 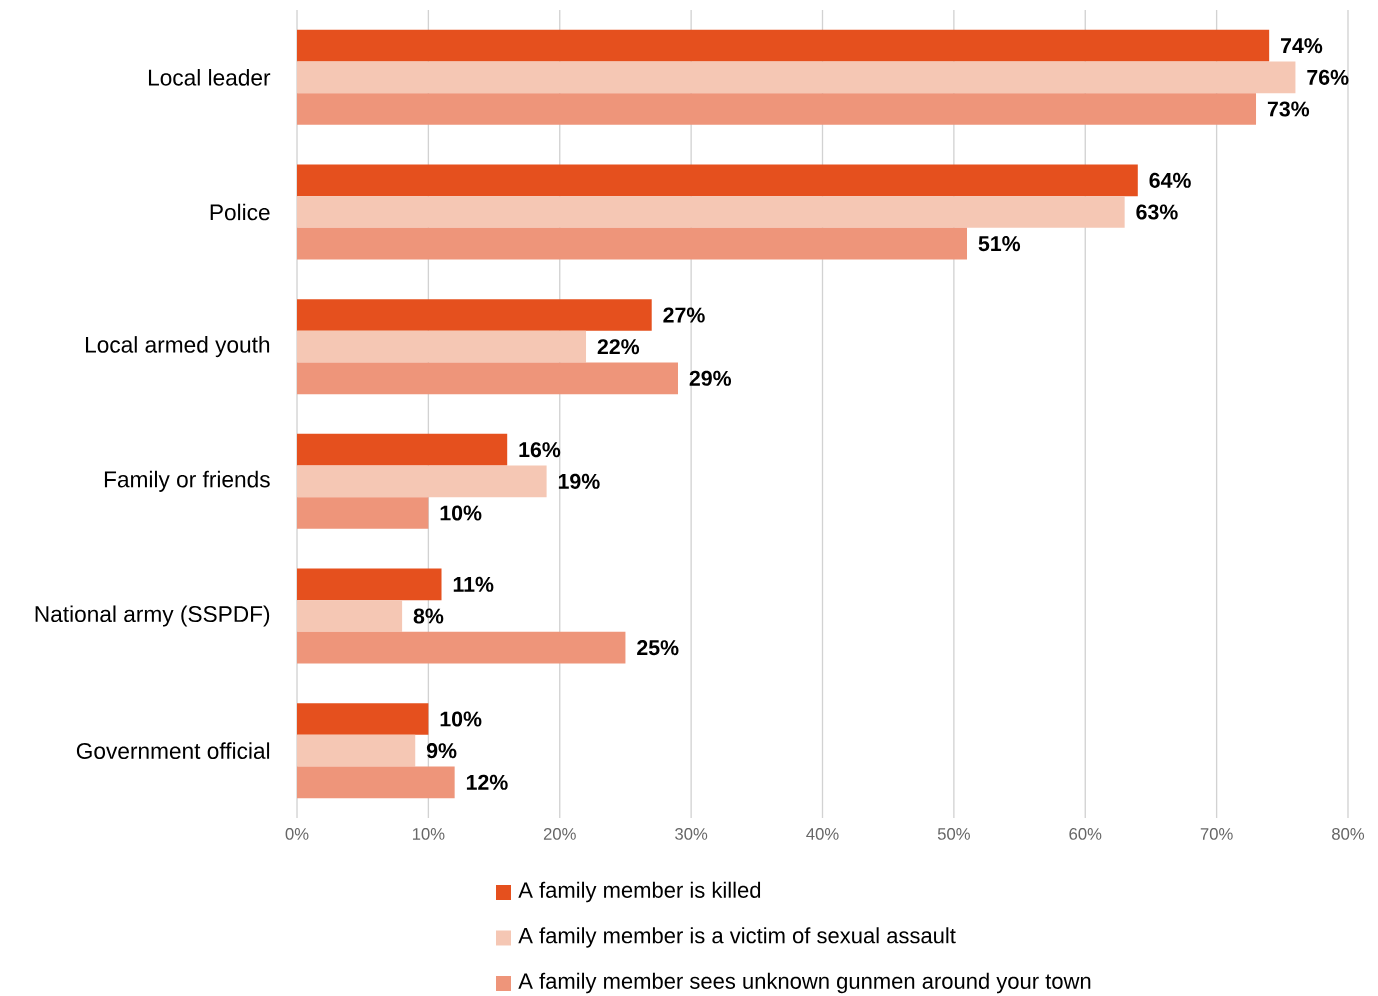 What do you see at coordinates (1085, 834) in the screenshot?
I see `x-tick-label: 60%` at bounding box center [1085, 834].